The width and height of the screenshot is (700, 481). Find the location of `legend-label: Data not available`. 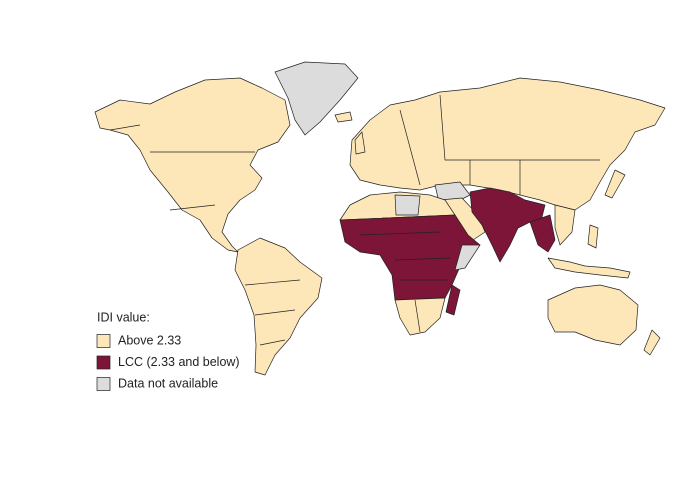

legend-label: Data not available is located at coordinates (168, 383).